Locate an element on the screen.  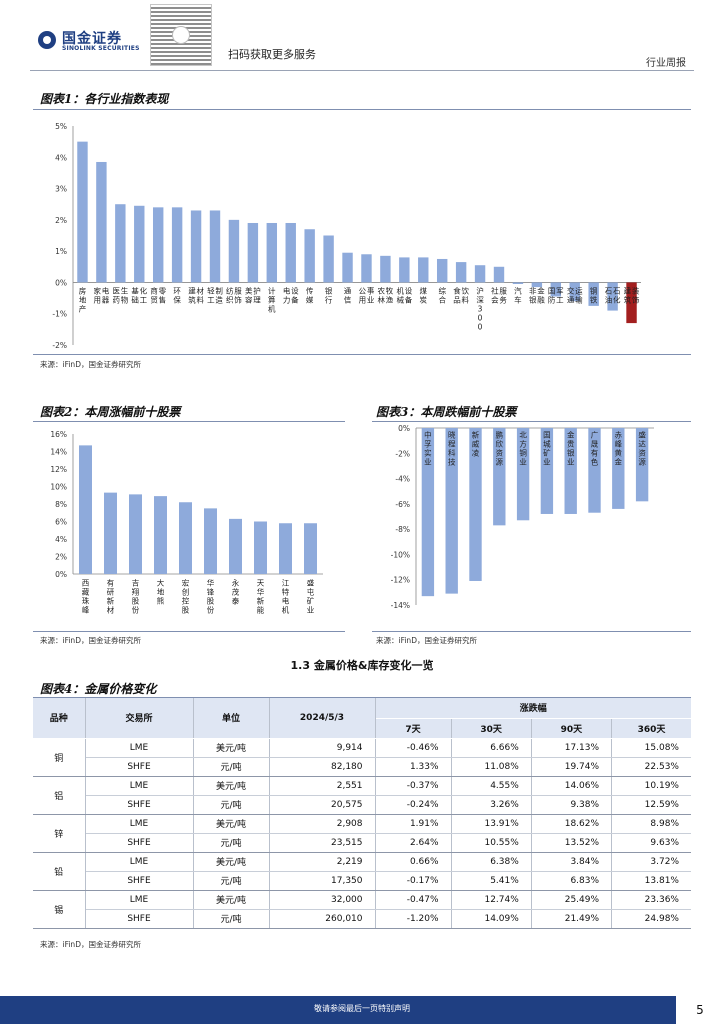
price-cell: 9,914 is located at coordinates (322, 748).